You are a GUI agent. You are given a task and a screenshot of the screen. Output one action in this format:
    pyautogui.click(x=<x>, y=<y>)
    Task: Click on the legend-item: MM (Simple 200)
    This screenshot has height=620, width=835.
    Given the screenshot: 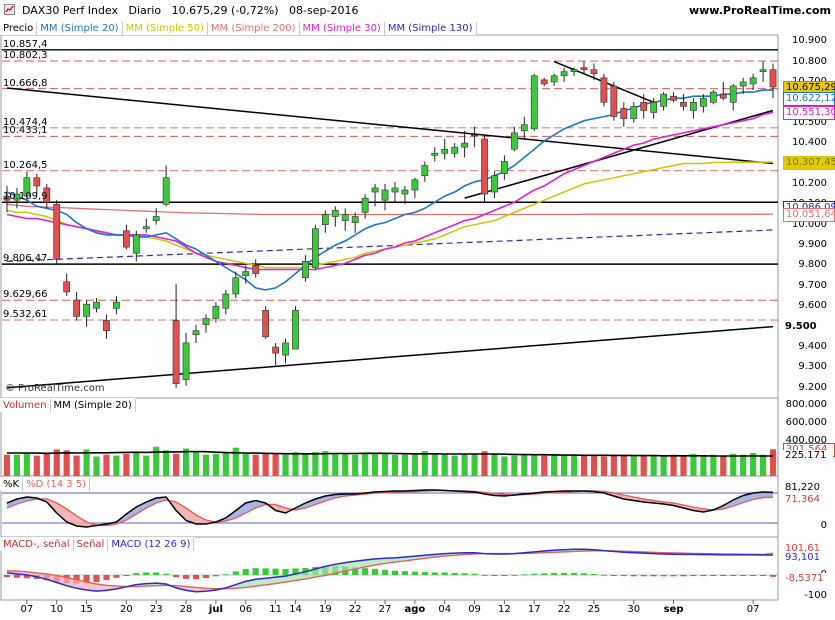 What is the action you would take?
    pyautogui.click(x=254, y=28)
    